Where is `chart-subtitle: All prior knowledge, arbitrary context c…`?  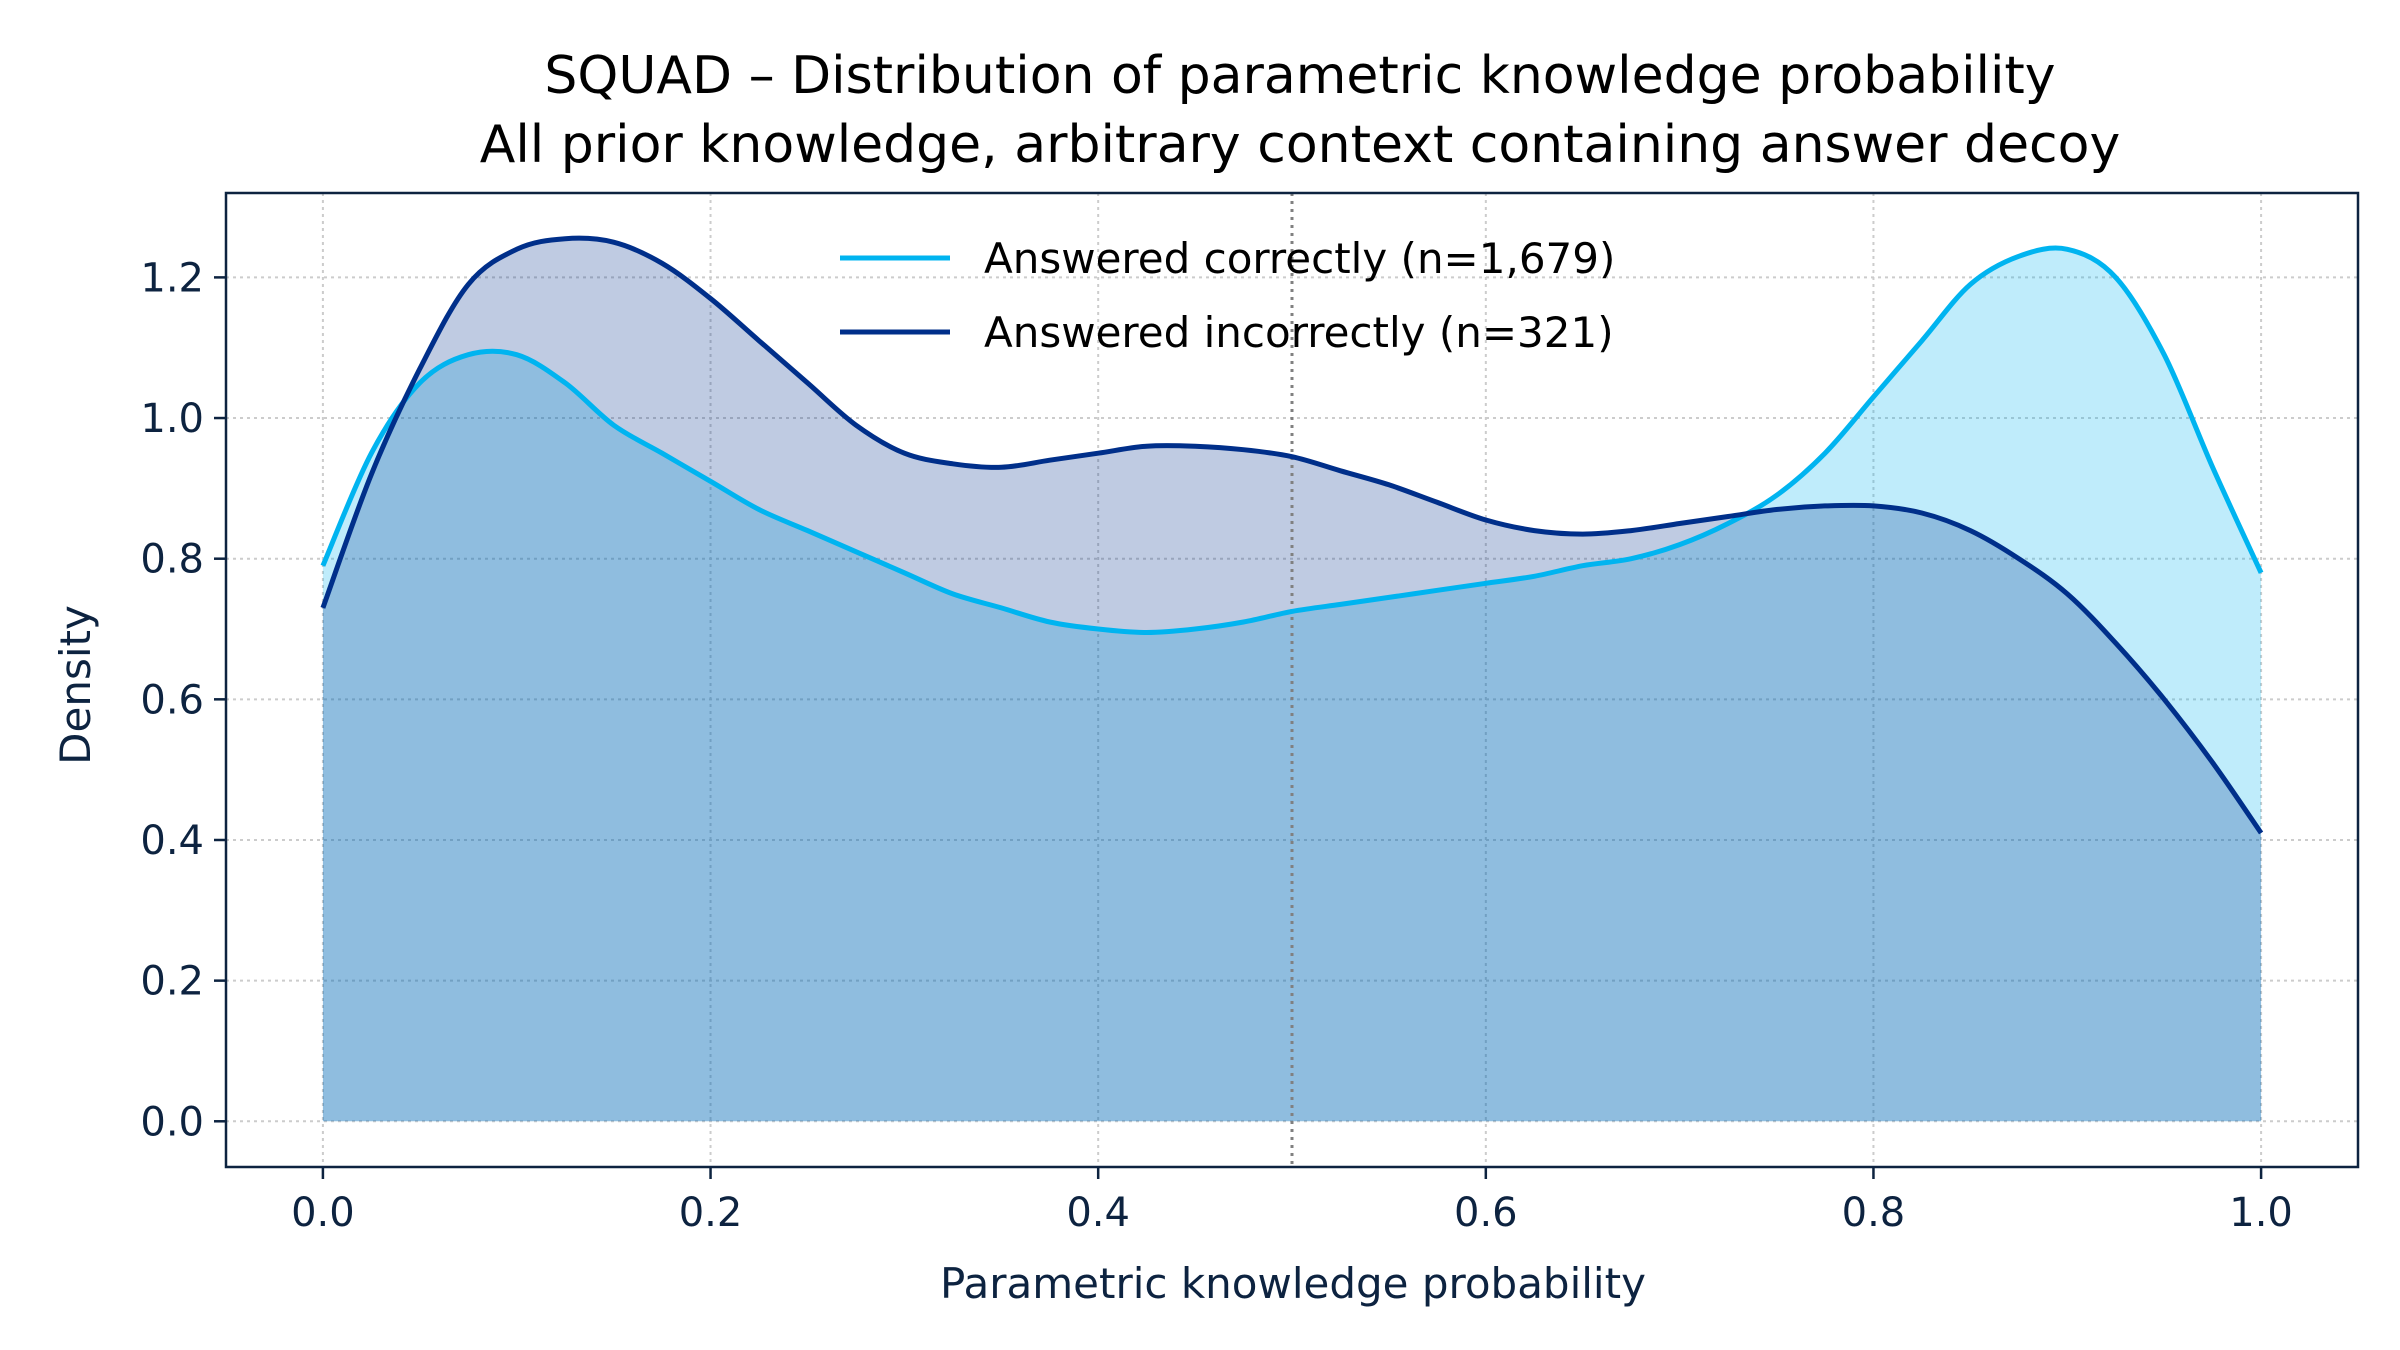 chart-subtitle: All prior knowledge, arbitrary context c… is located at coordinates (1300, 145).